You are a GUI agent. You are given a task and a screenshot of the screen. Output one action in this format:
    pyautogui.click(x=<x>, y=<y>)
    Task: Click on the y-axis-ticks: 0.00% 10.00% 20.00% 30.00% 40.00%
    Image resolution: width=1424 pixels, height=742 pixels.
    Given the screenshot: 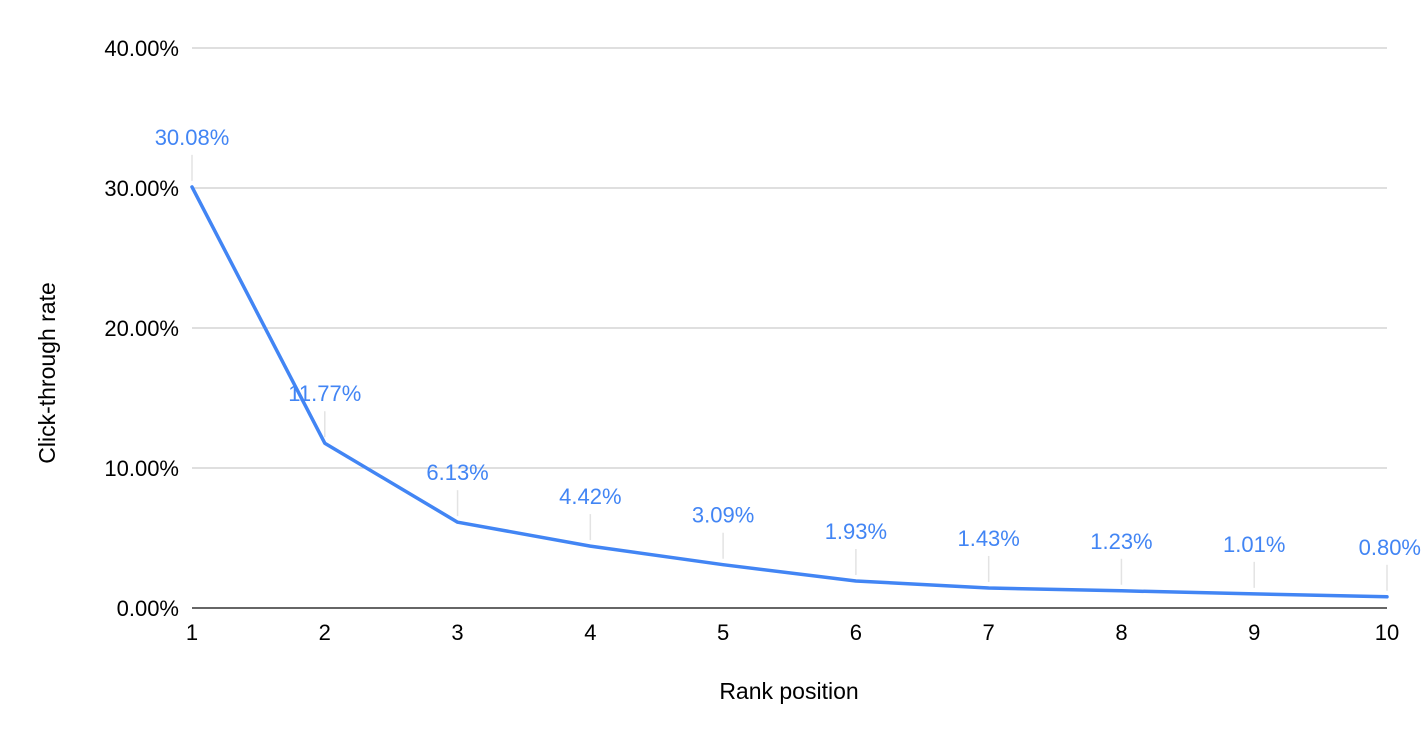 What is the action you would take?
    pyautogui.click(x=141, y=328)
    